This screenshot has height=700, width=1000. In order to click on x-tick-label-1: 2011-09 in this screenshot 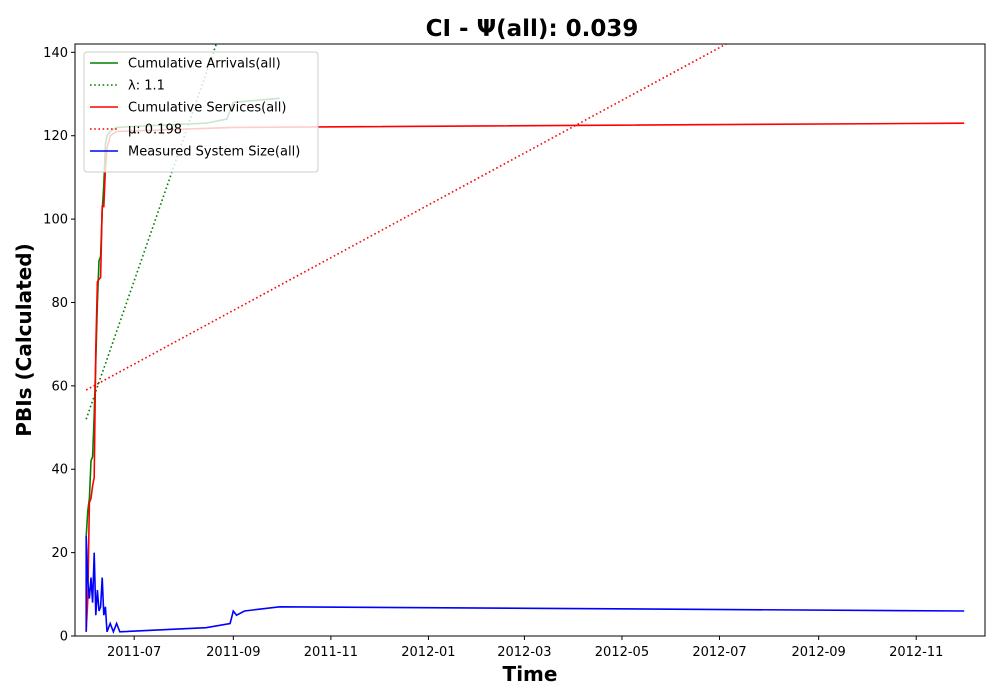, I will do `click(233, 652)`.